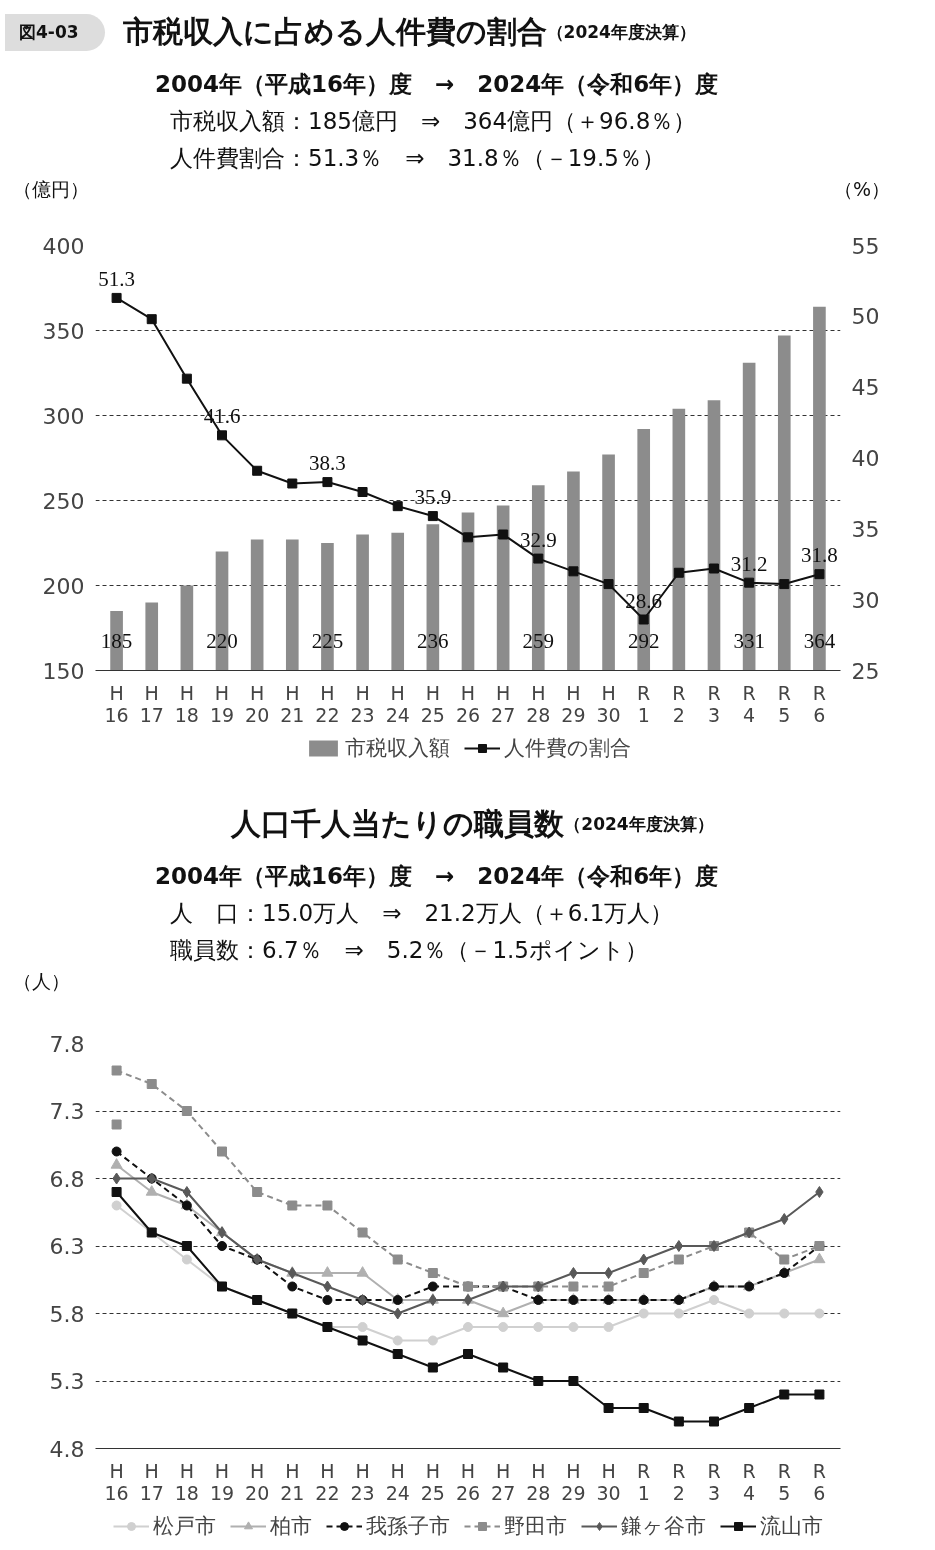  I want to click on data-label: 38.3, so click(327, 463).